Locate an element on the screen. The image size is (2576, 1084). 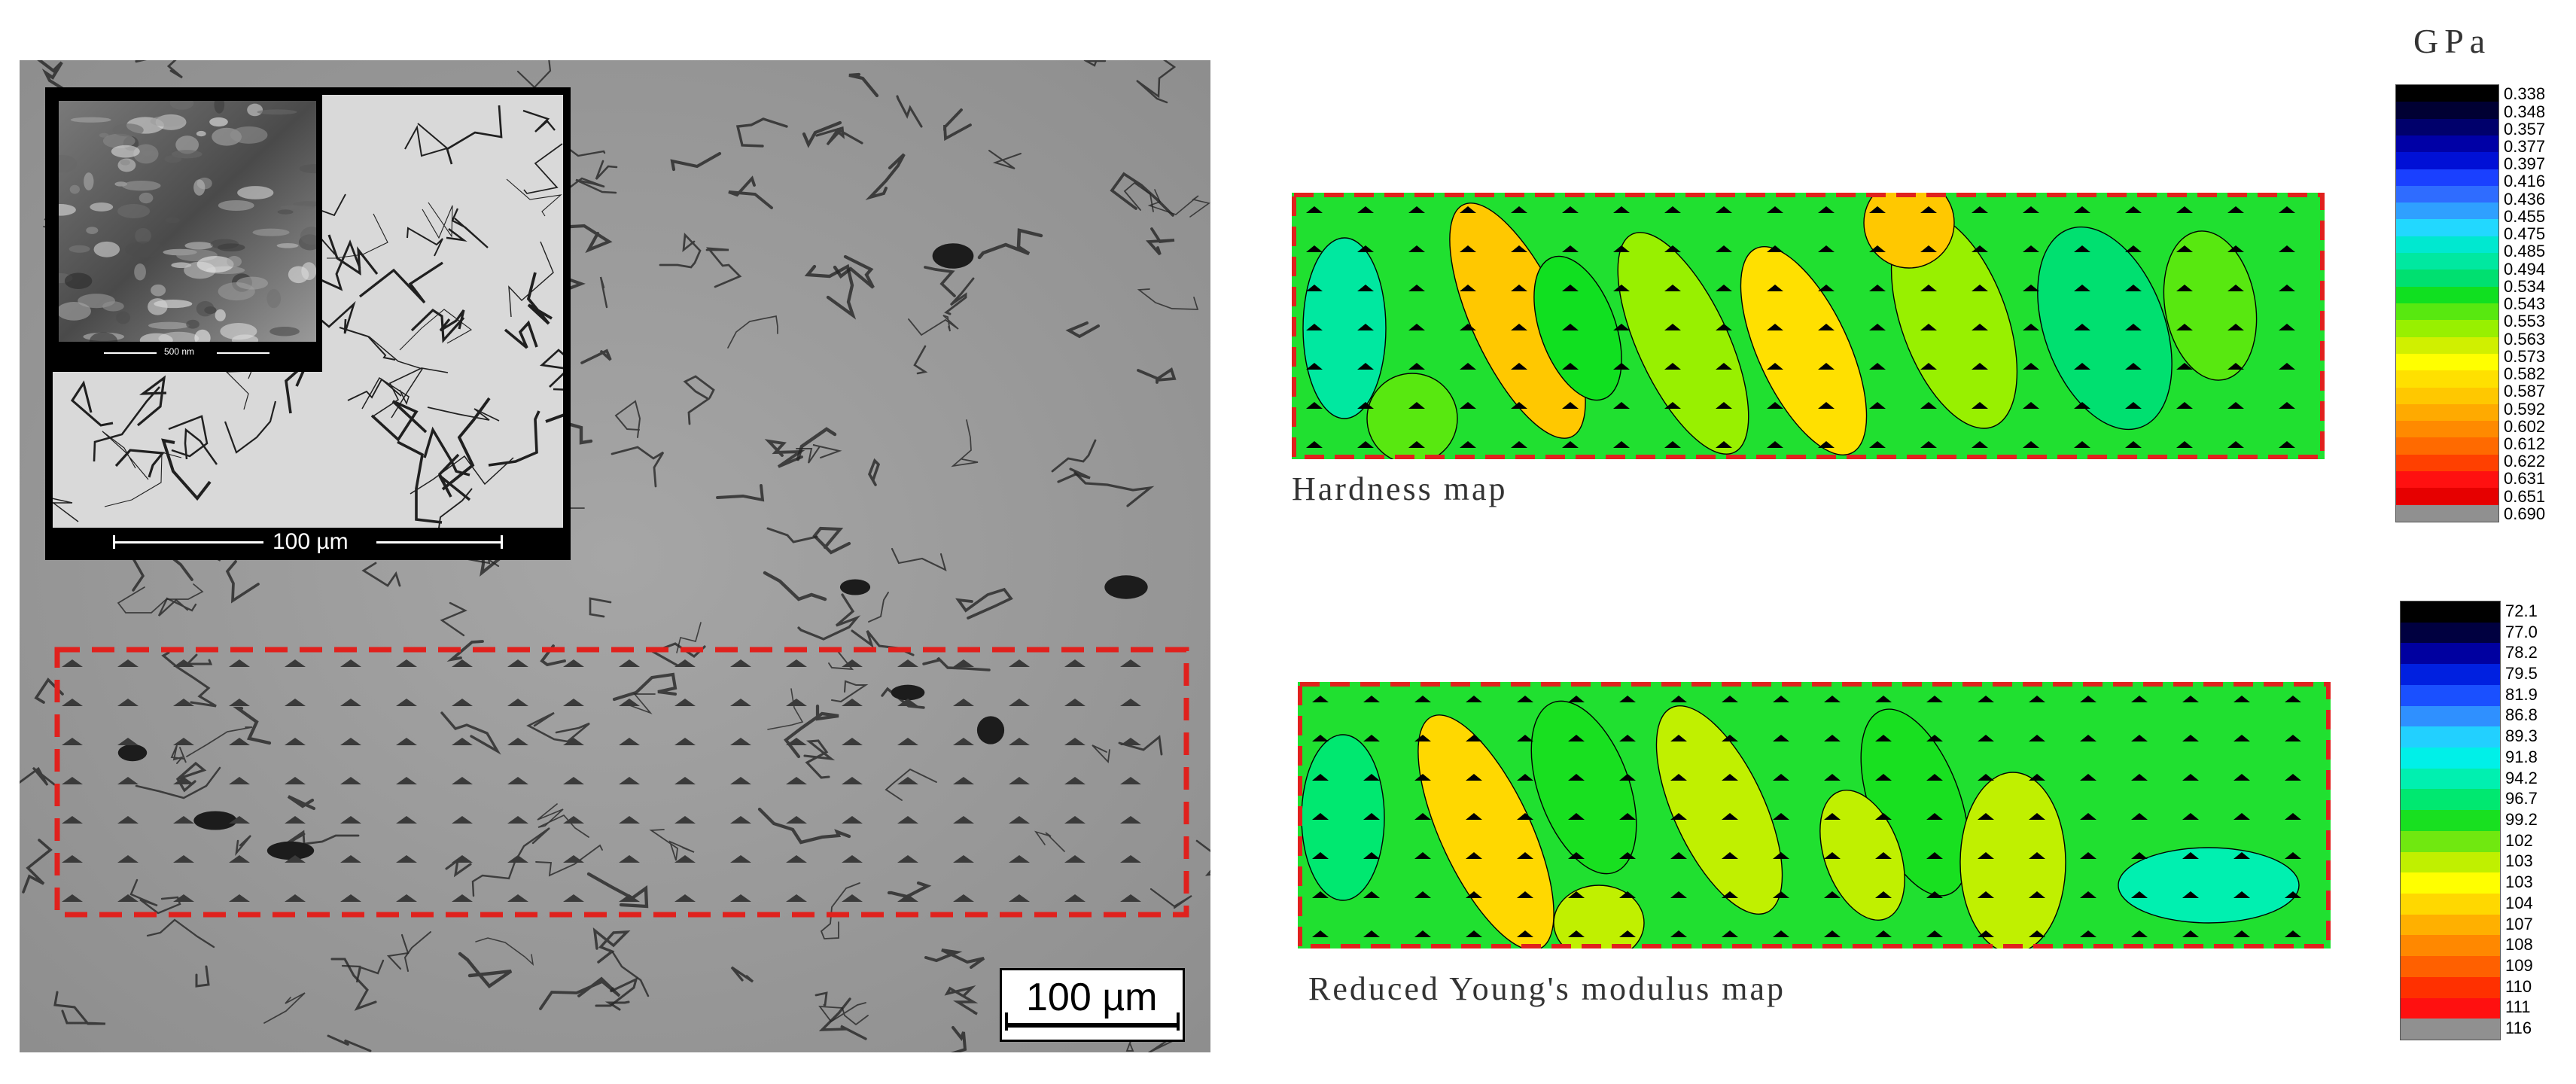
colorbar-tick-label: 0.563 is located at coordinates (2525, 339).